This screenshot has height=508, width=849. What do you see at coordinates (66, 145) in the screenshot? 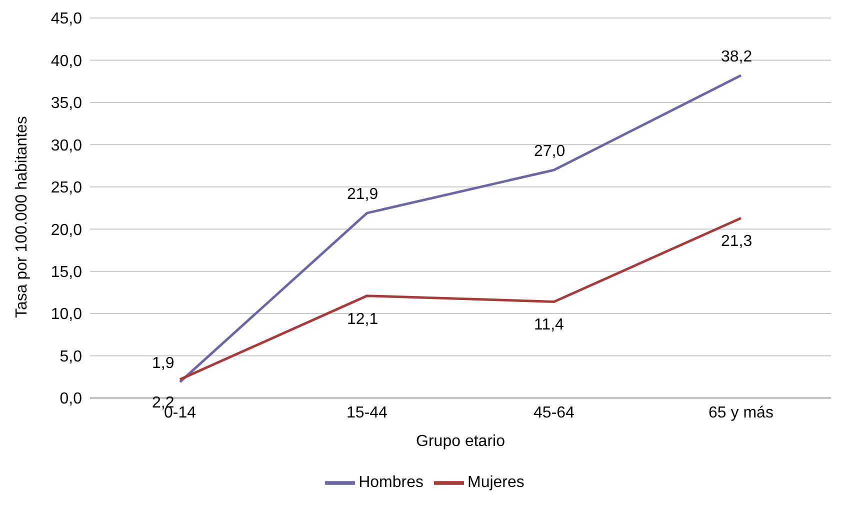
I see `y-tick-label: 30,0` at bounding box center [66, 145].